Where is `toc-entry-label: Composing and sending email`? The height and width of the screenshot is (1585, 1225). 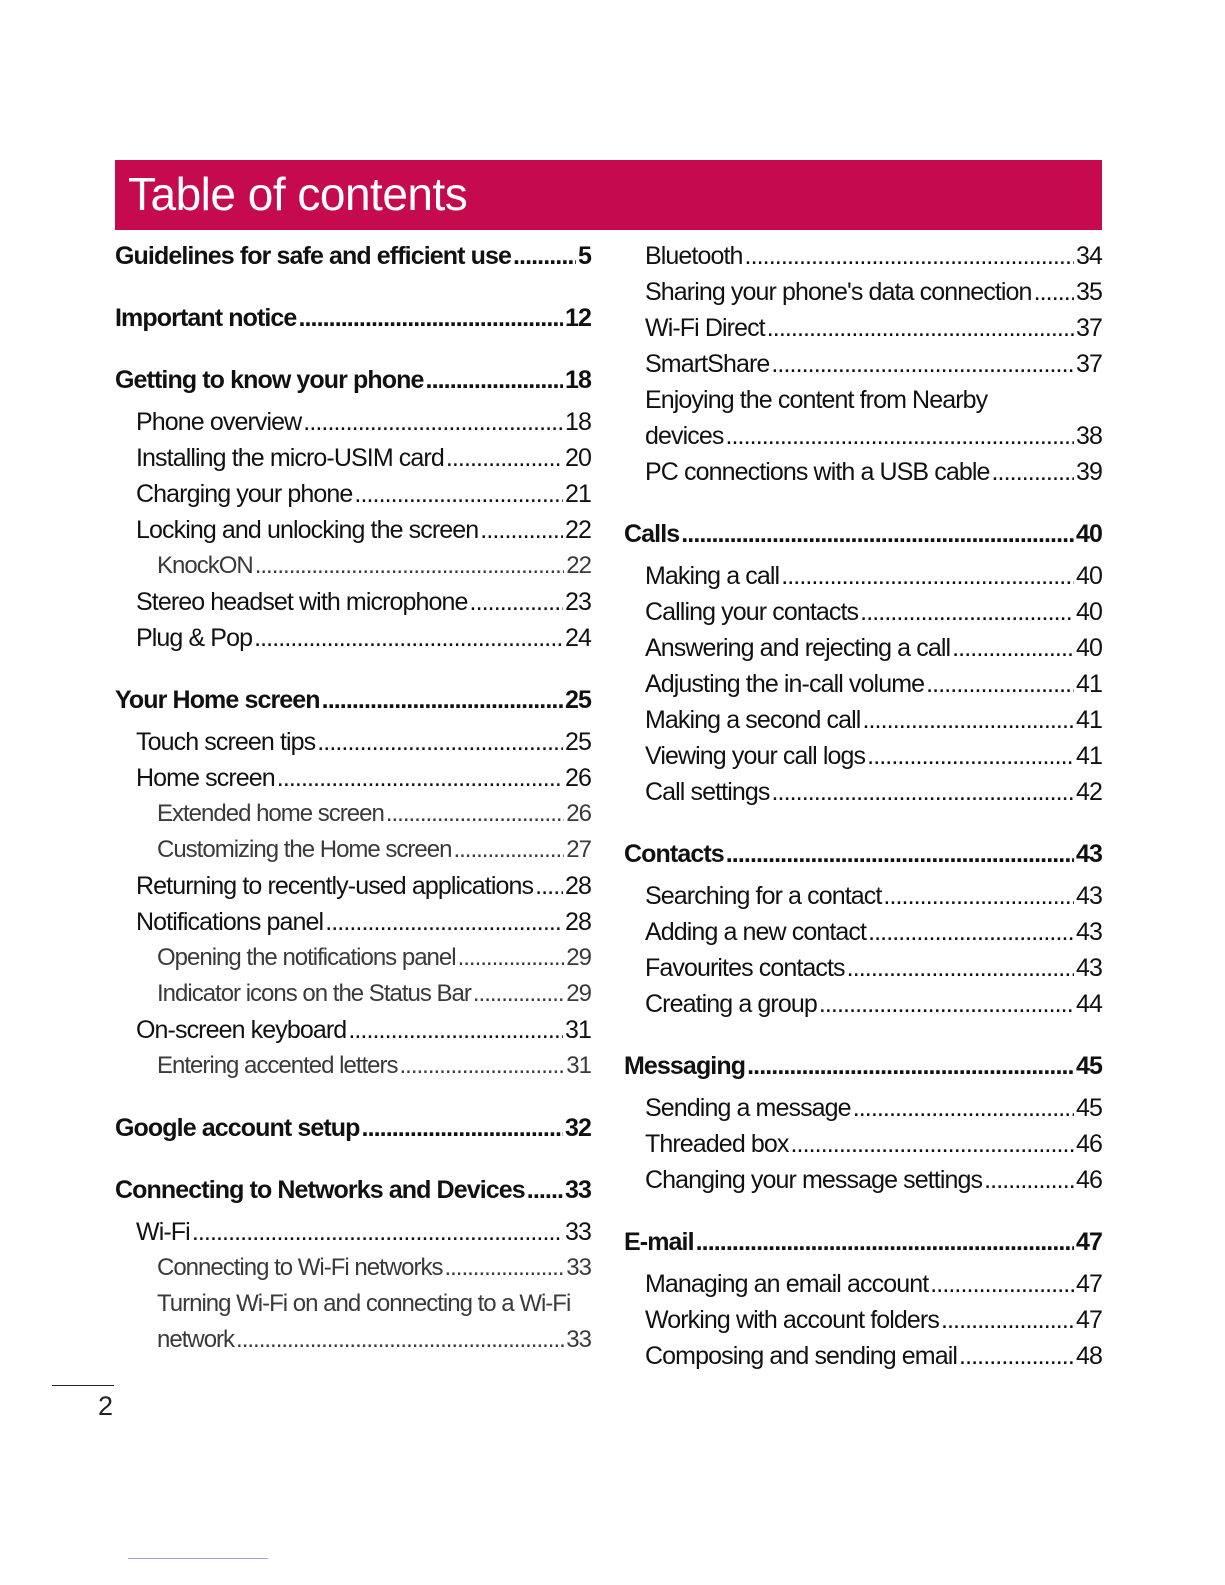
toc-entry-label: Composing and sending email is located at coordinates (801, 1356).